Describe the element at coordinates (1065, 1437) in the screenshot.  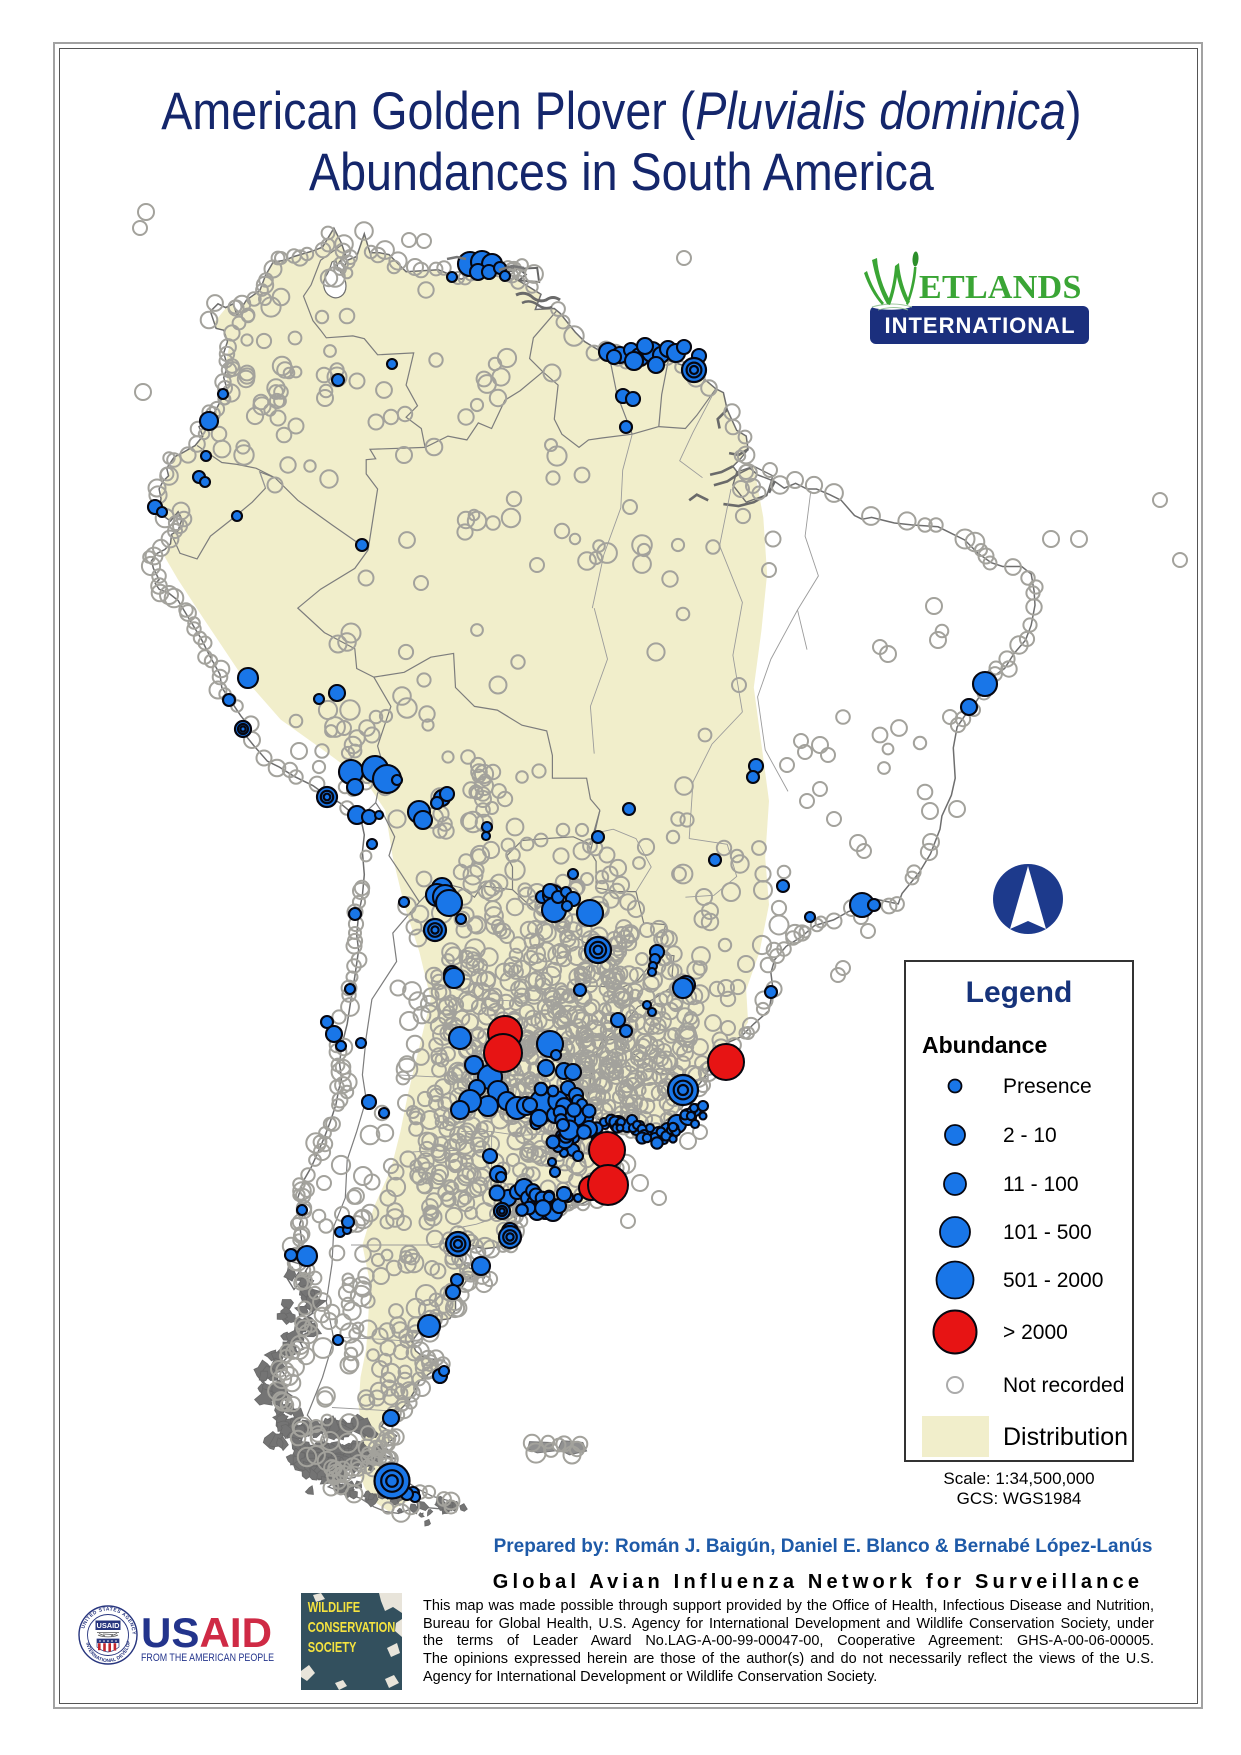
I see `svg-text: Distribution` at that location.